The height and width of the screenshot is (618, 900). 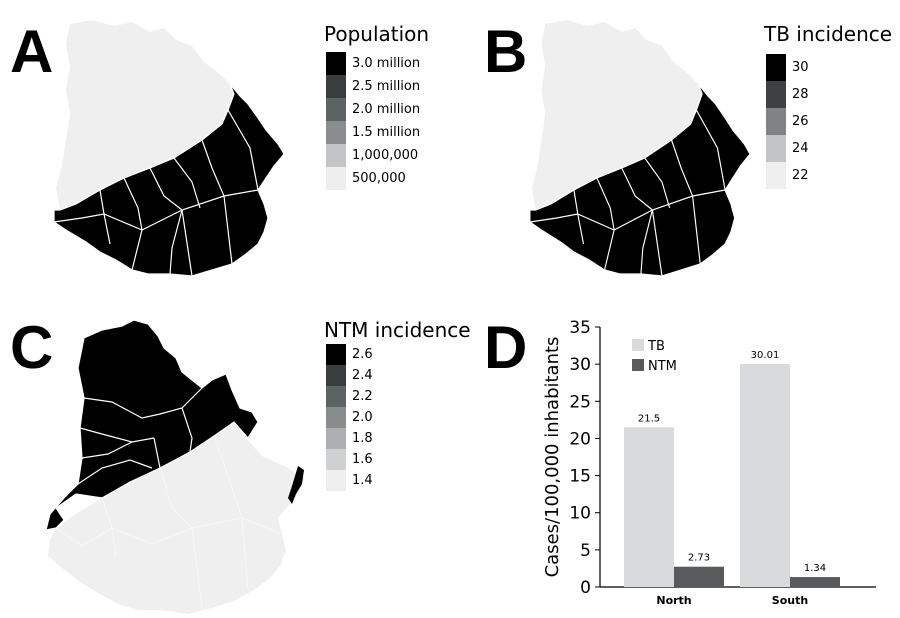 I want to click on legend-c-label-6: 1.4, so click(x=362, y=480).